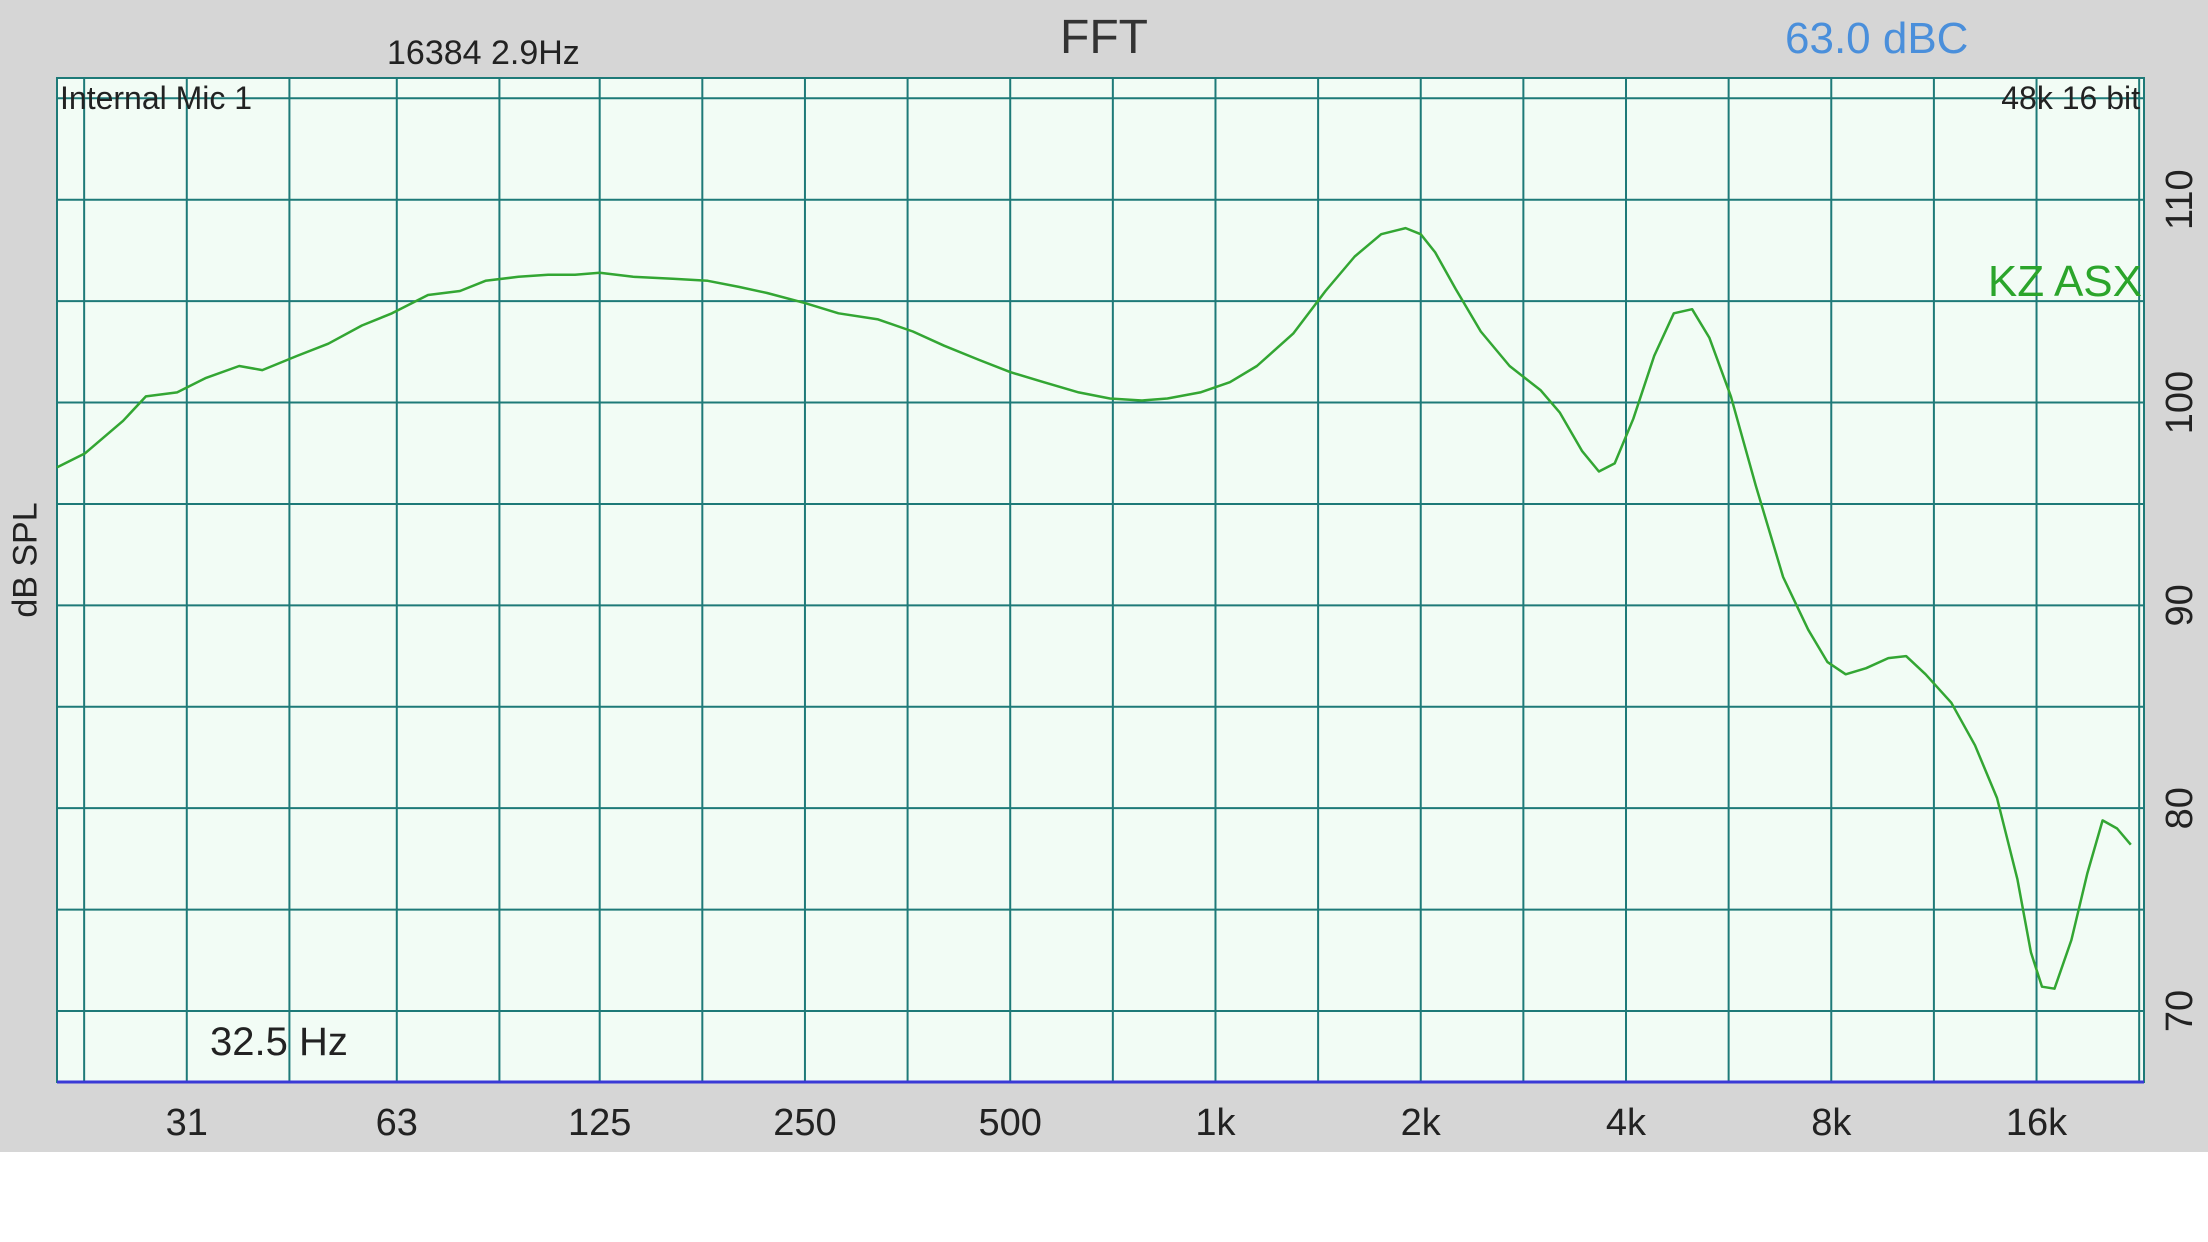 Image resolution: width=2208 pixels, height=1242 pixels. I want to click on y-tick-labels: 70 80 90 100 110, so click(2180, 600).